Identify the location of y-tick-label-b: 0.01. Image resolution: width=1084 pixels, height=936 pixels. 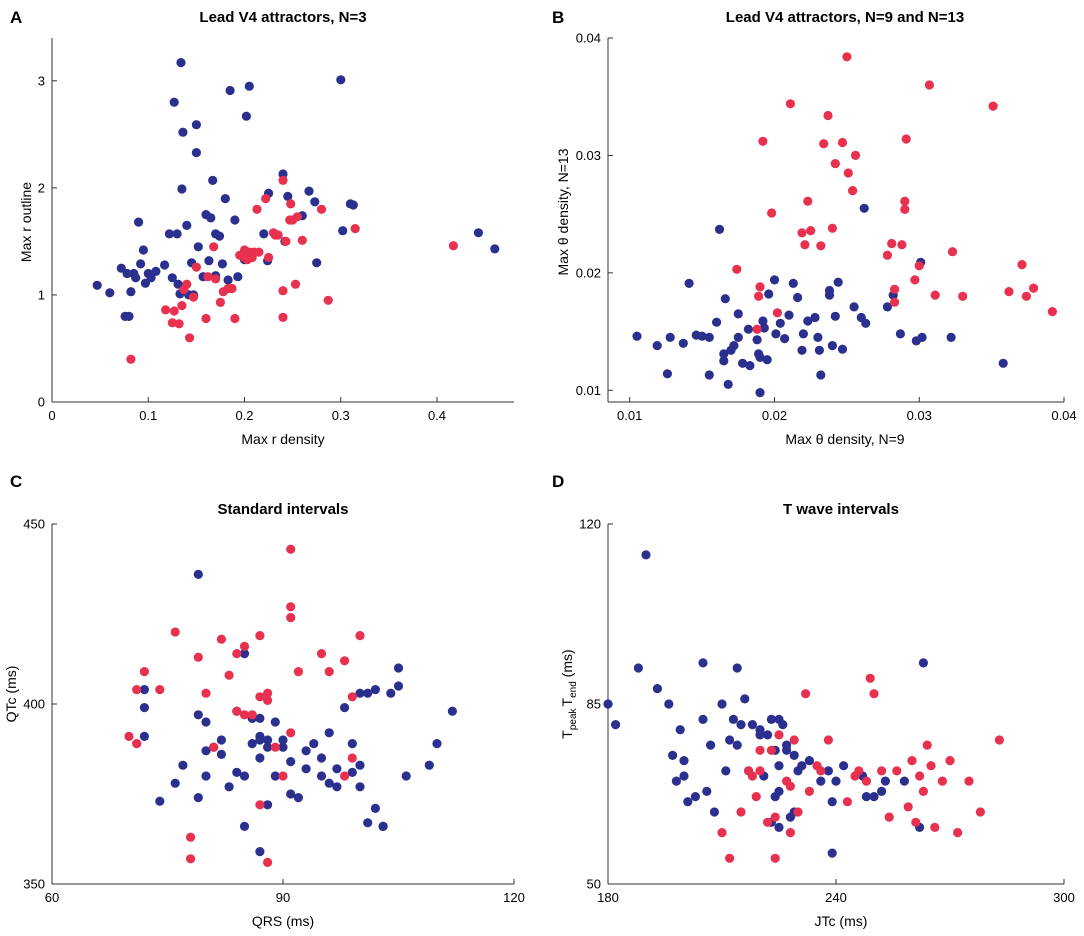
(588, 390).